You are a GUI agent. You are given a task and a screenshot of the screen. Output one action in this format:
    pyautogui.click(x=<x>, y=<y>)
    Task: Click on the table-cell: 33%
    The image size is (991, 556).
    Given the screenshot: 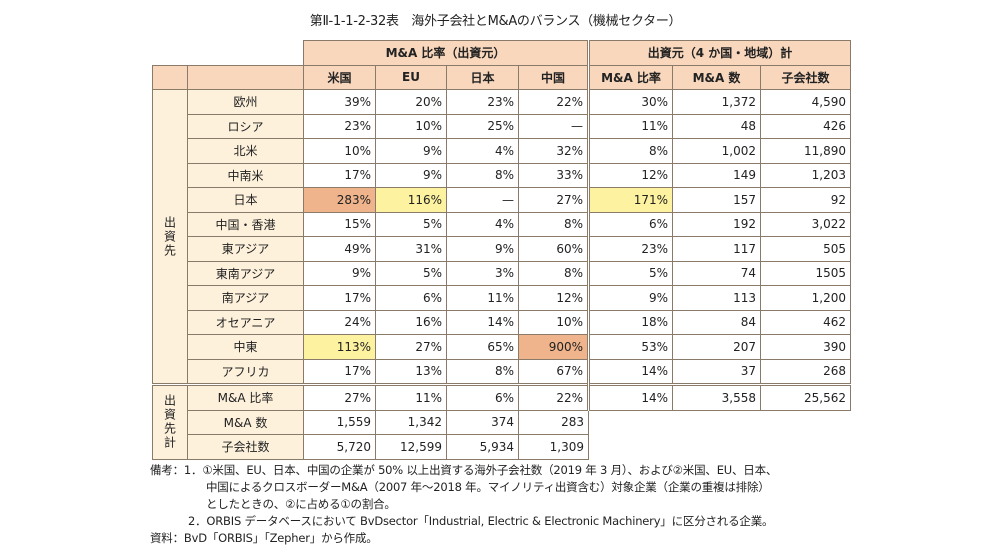 What is the action you would take?
    pyautogui.click(x=553, y=175)
    